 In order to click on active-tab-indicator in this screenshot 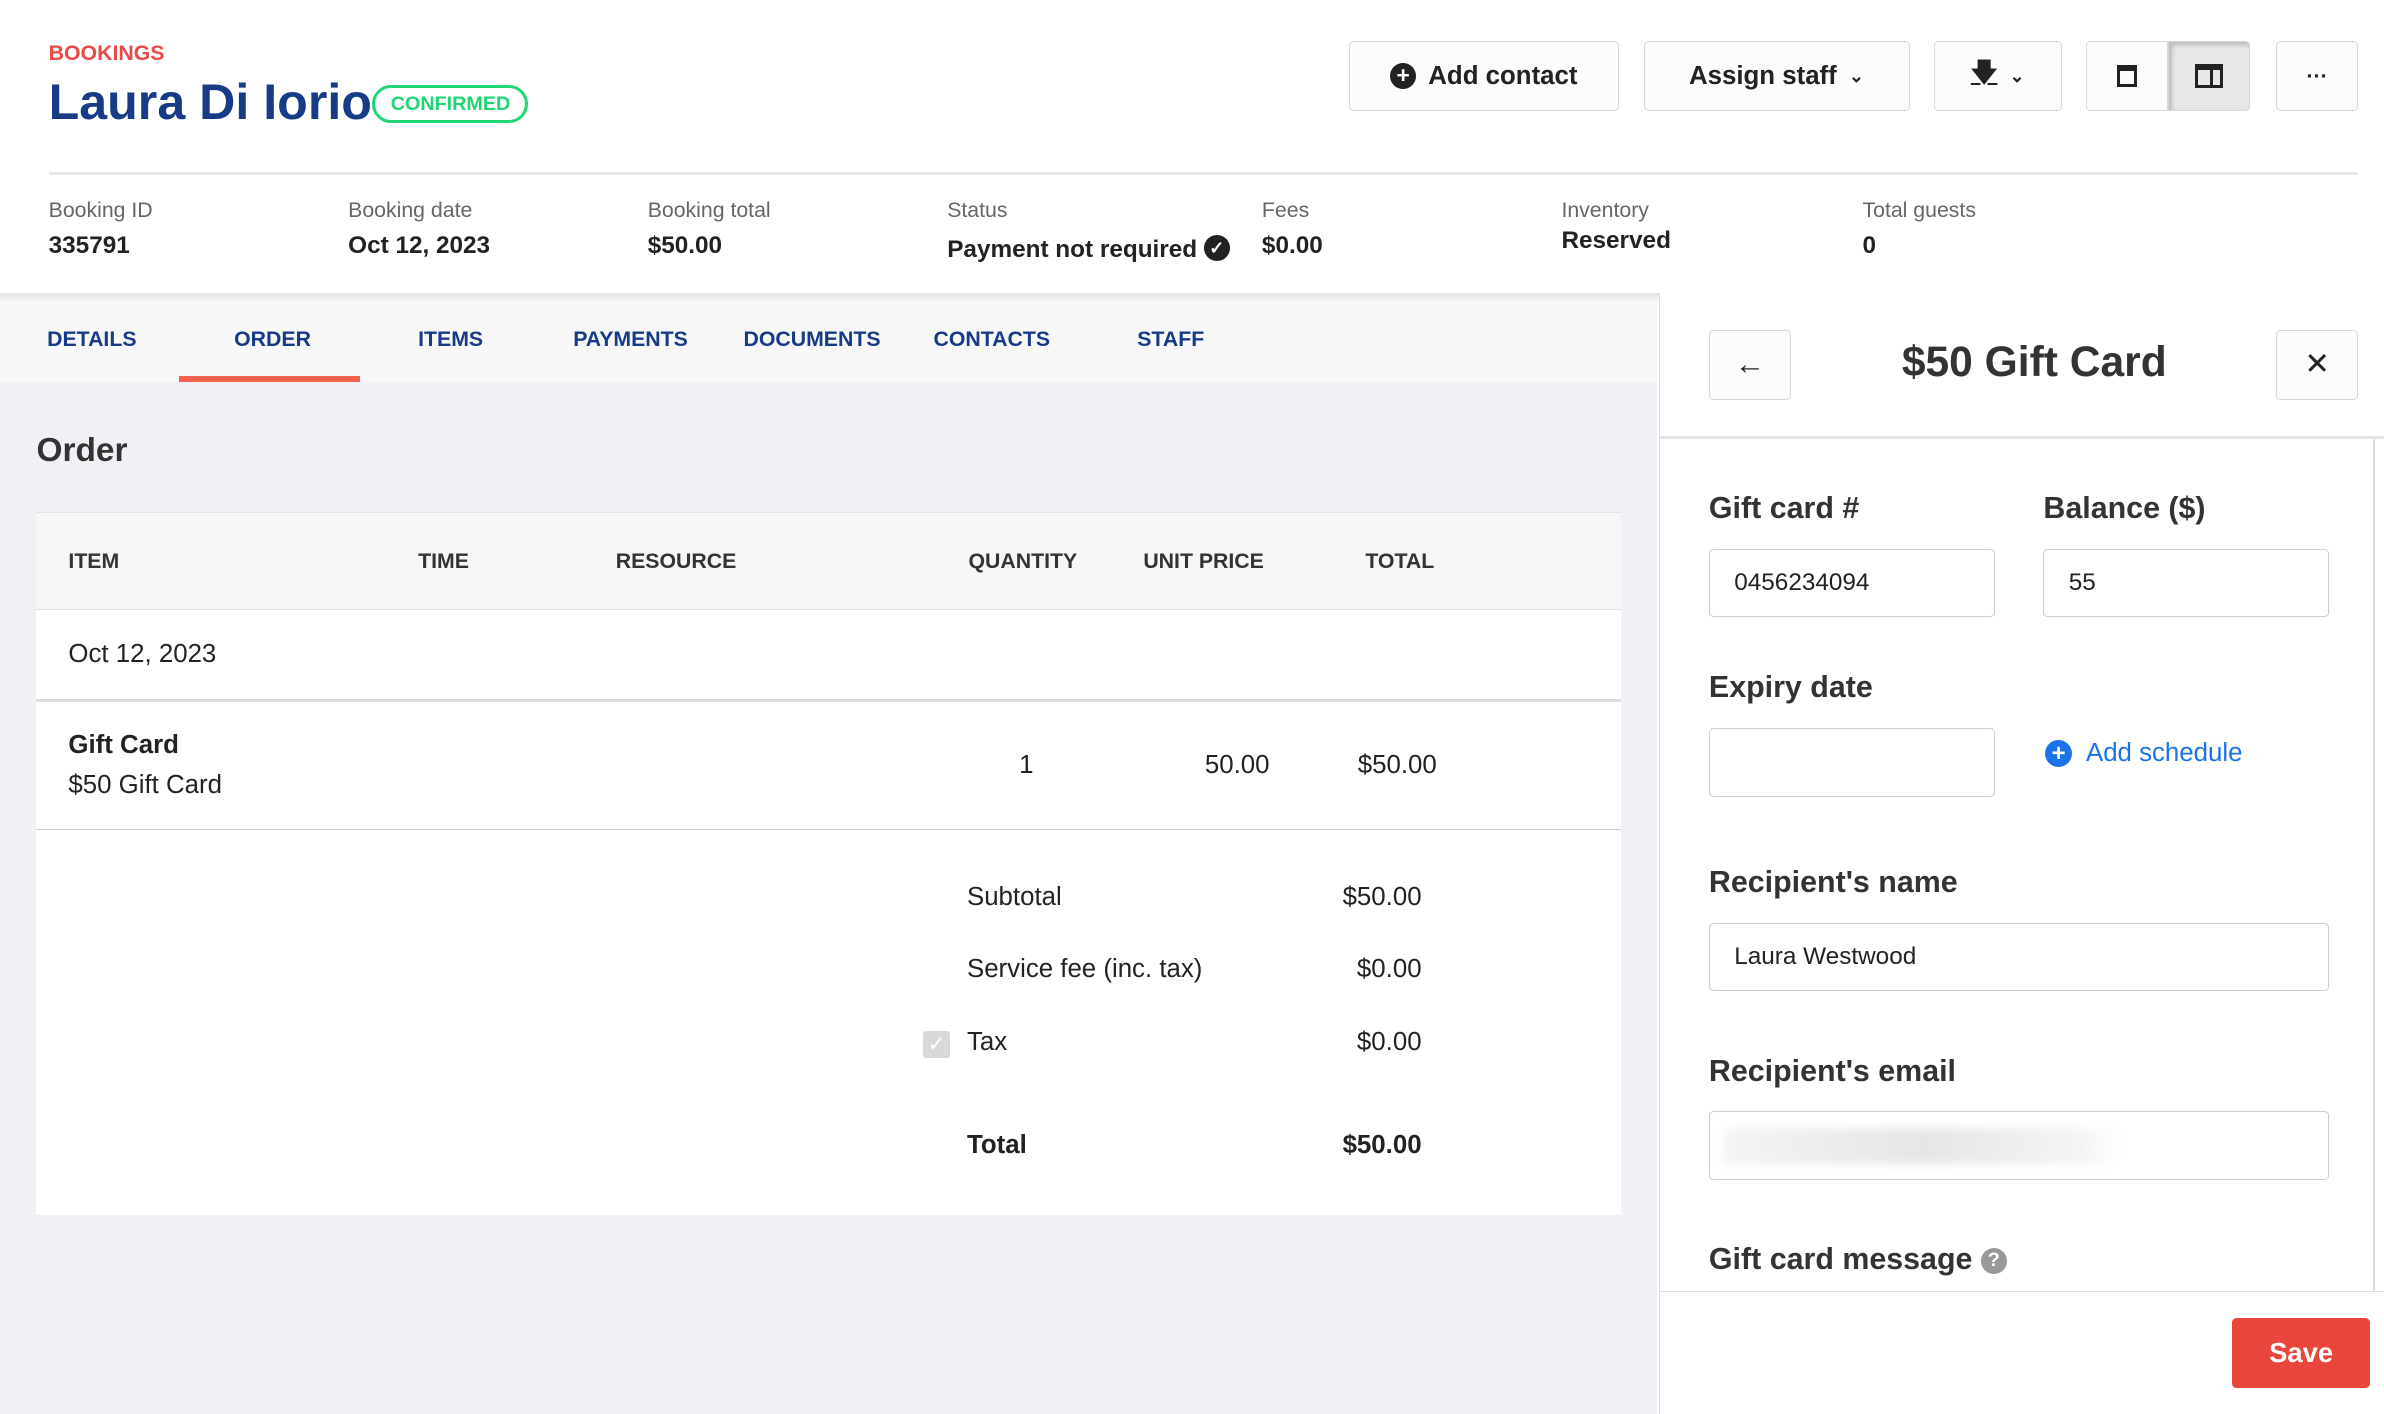, I will do `click(270, 378)`.